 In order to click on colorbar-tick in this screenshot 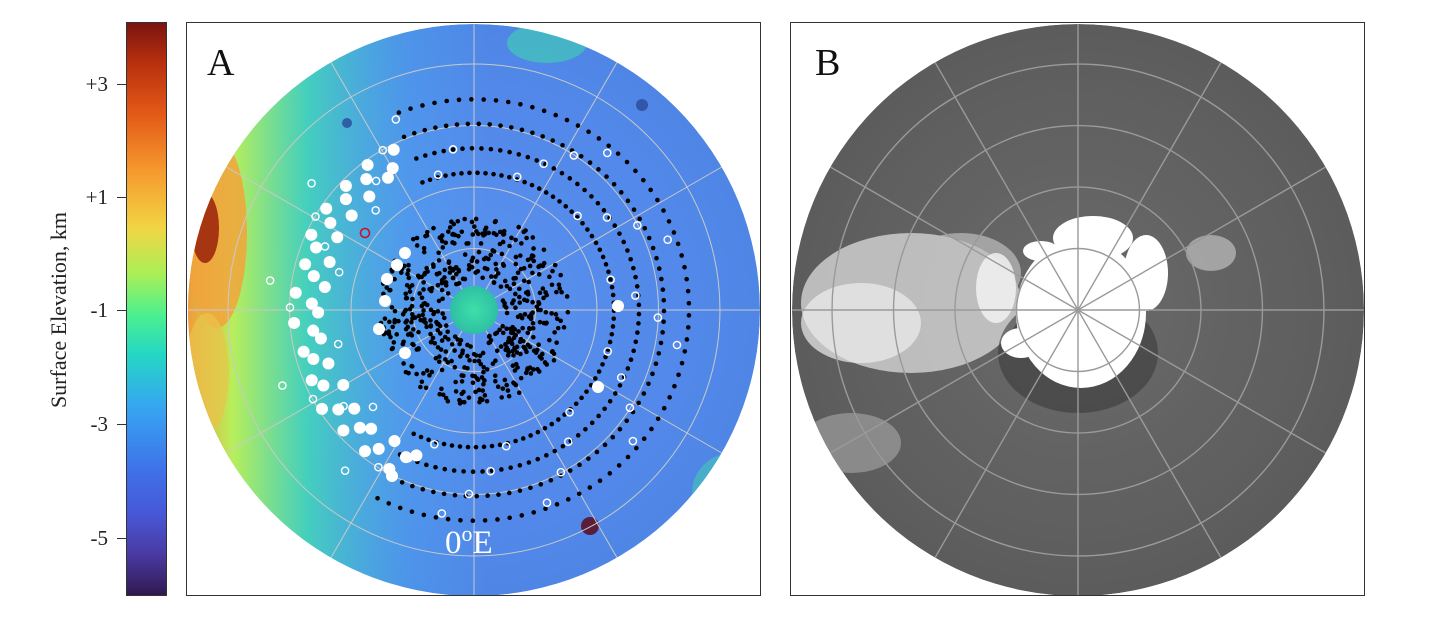, I will do `click(121, 197)`.